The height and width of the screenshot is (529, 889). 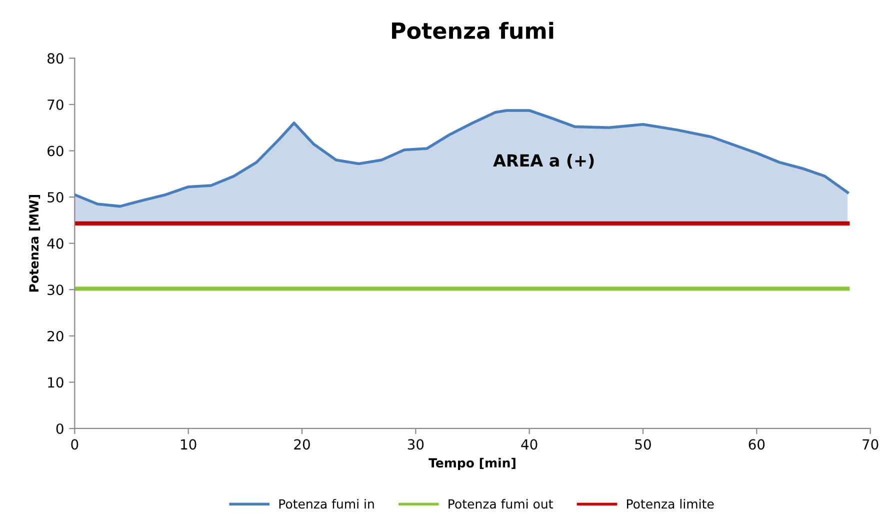 I want to click on x-tick-label: 70, so click(x=870, y=444).